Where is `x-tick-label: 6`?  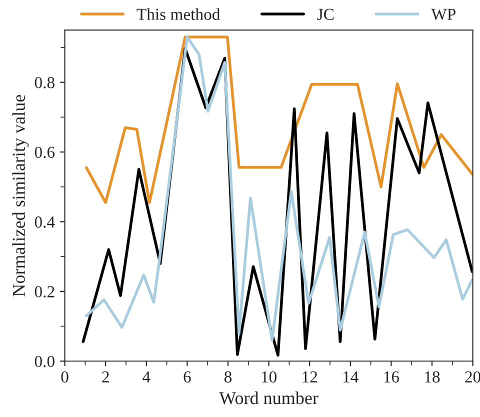
x-tick-label: 6 is located at coordinates (187, 377).